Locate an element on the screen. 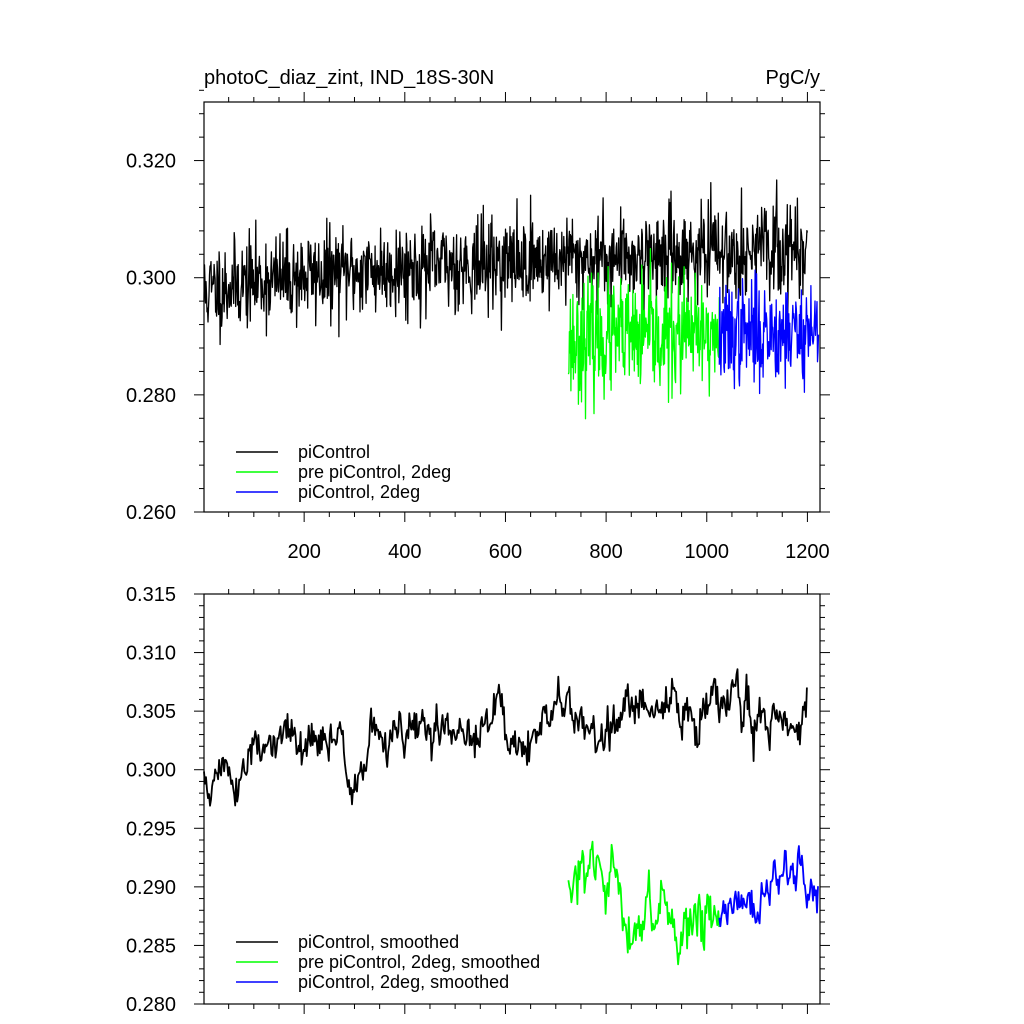 The image size is (1024, 1024). x-tick-label: 1200 is located at coordinates (807, 552).